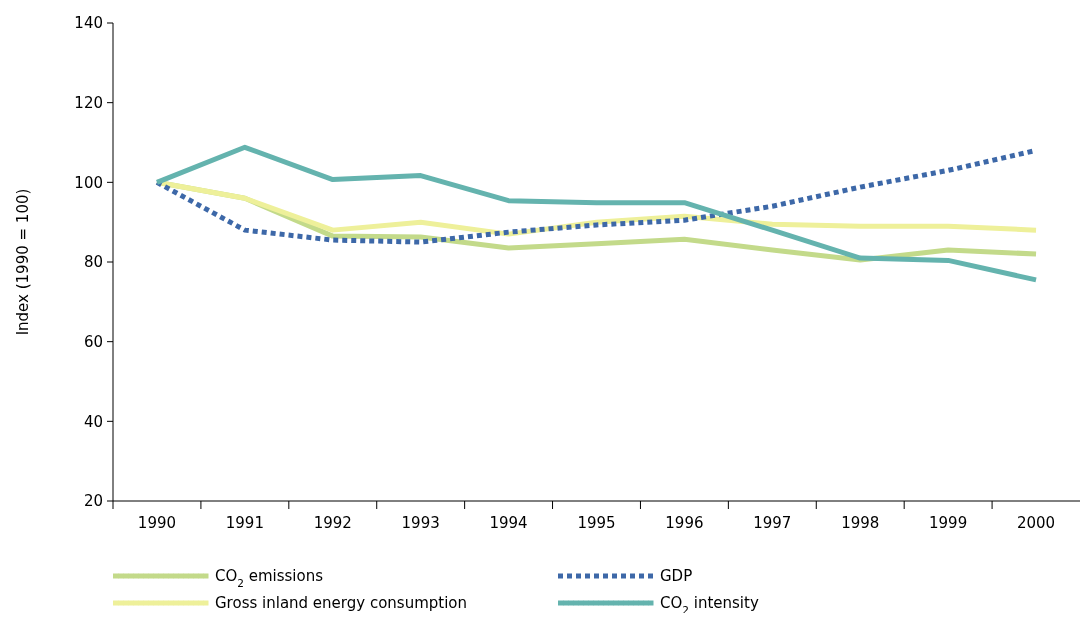  What do you see at coordinates (676, 576) in the screenshot?
I see `legend-label: GDP` at bounding box center [676, 576].